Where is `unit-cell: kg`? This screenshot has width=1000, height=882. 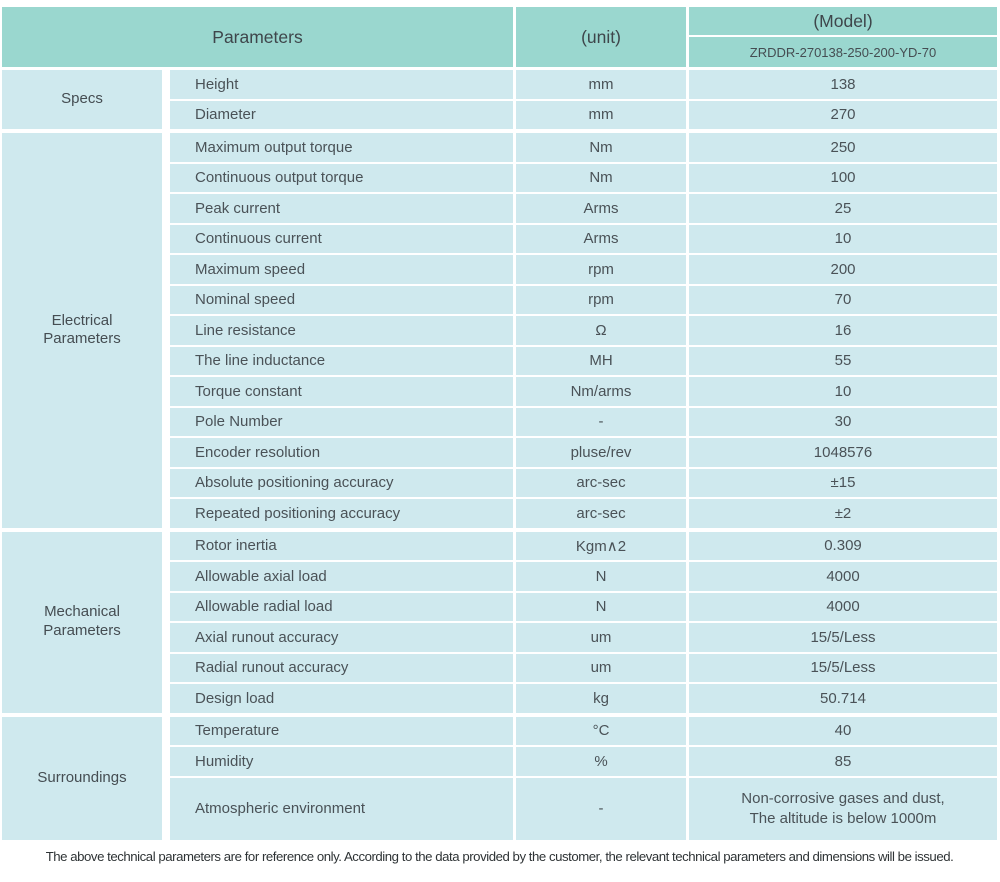
unit-cell: kg is located at coordinates (601, 698).